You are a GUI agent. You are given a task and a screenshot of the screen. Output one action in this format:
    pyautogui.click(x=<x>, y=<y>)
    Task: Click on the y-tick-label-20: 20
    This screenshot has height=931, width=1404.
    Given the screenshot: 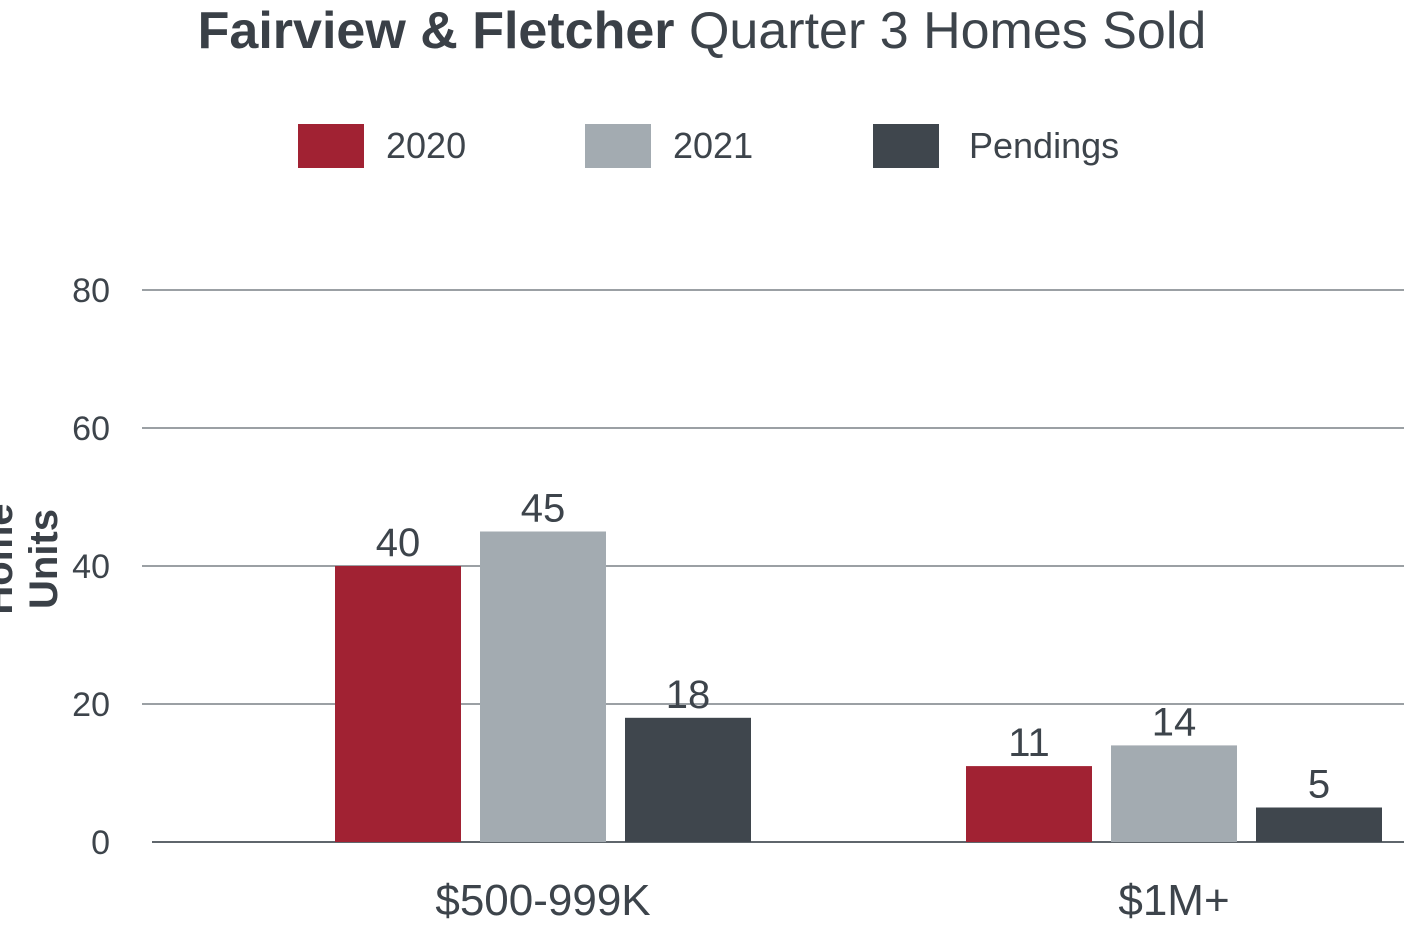 What is the action you would take?
    pyautogui.click(x=91, y=705)
    